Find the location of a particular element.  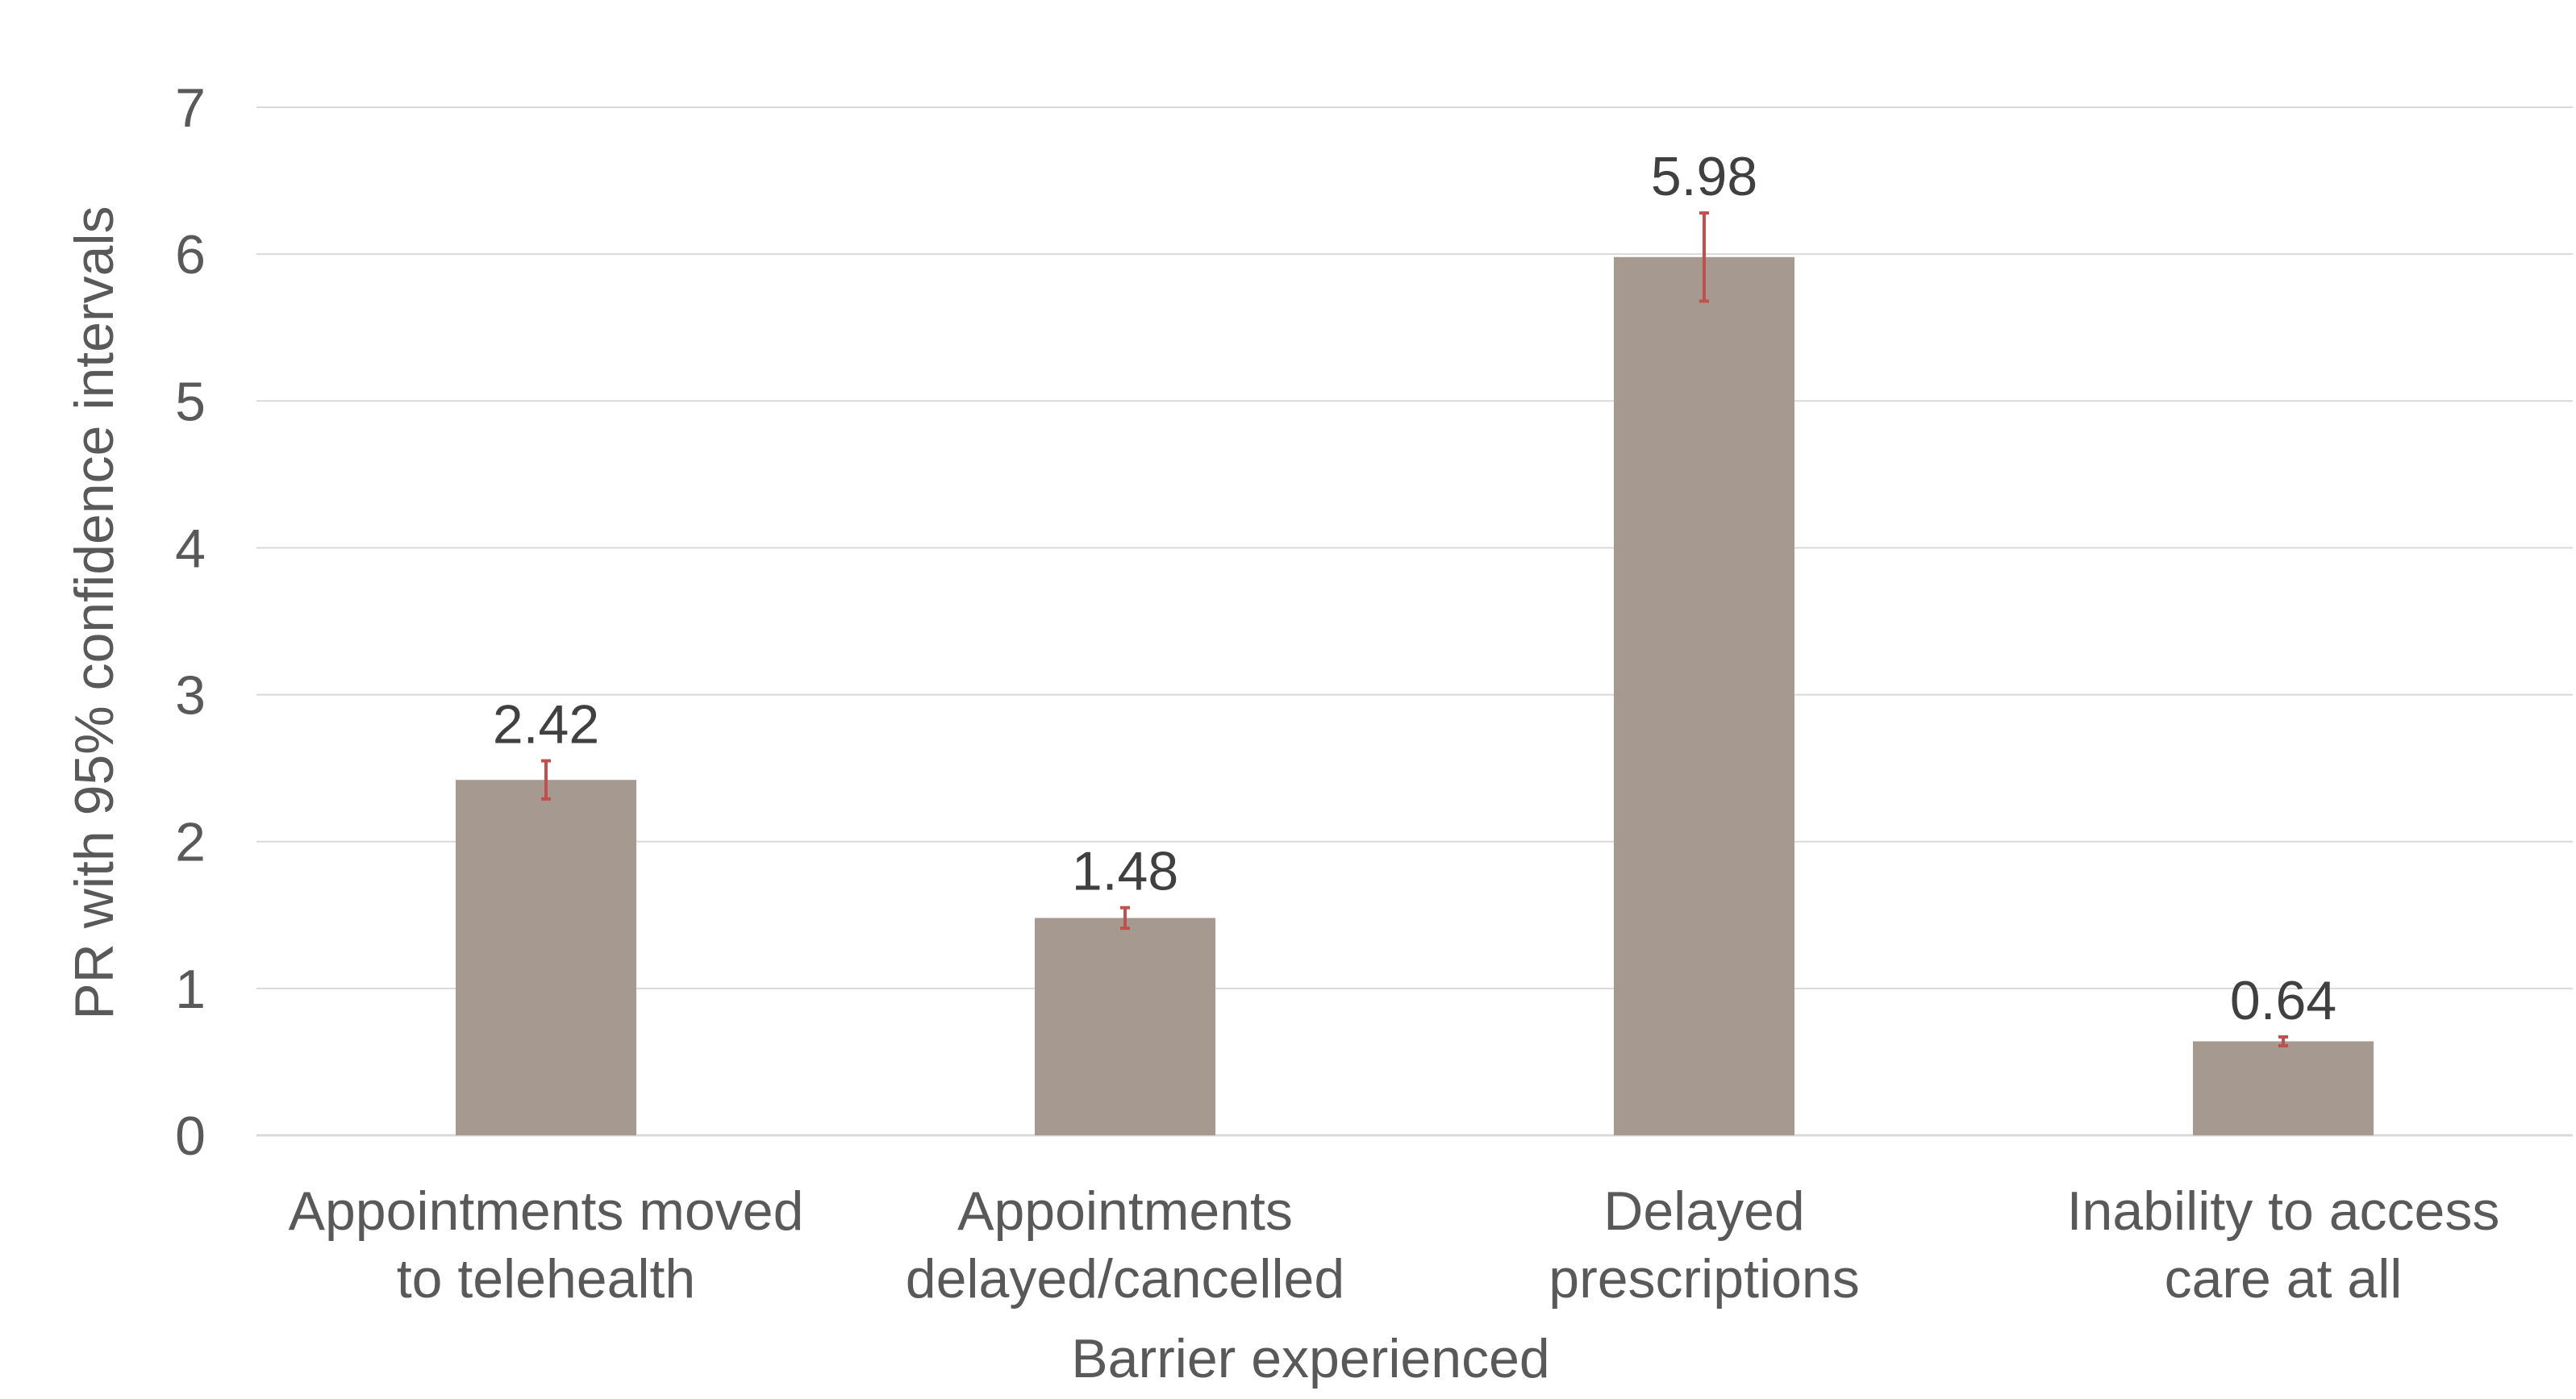

y-tick-label: 2 is located at coordinates (190, 842).